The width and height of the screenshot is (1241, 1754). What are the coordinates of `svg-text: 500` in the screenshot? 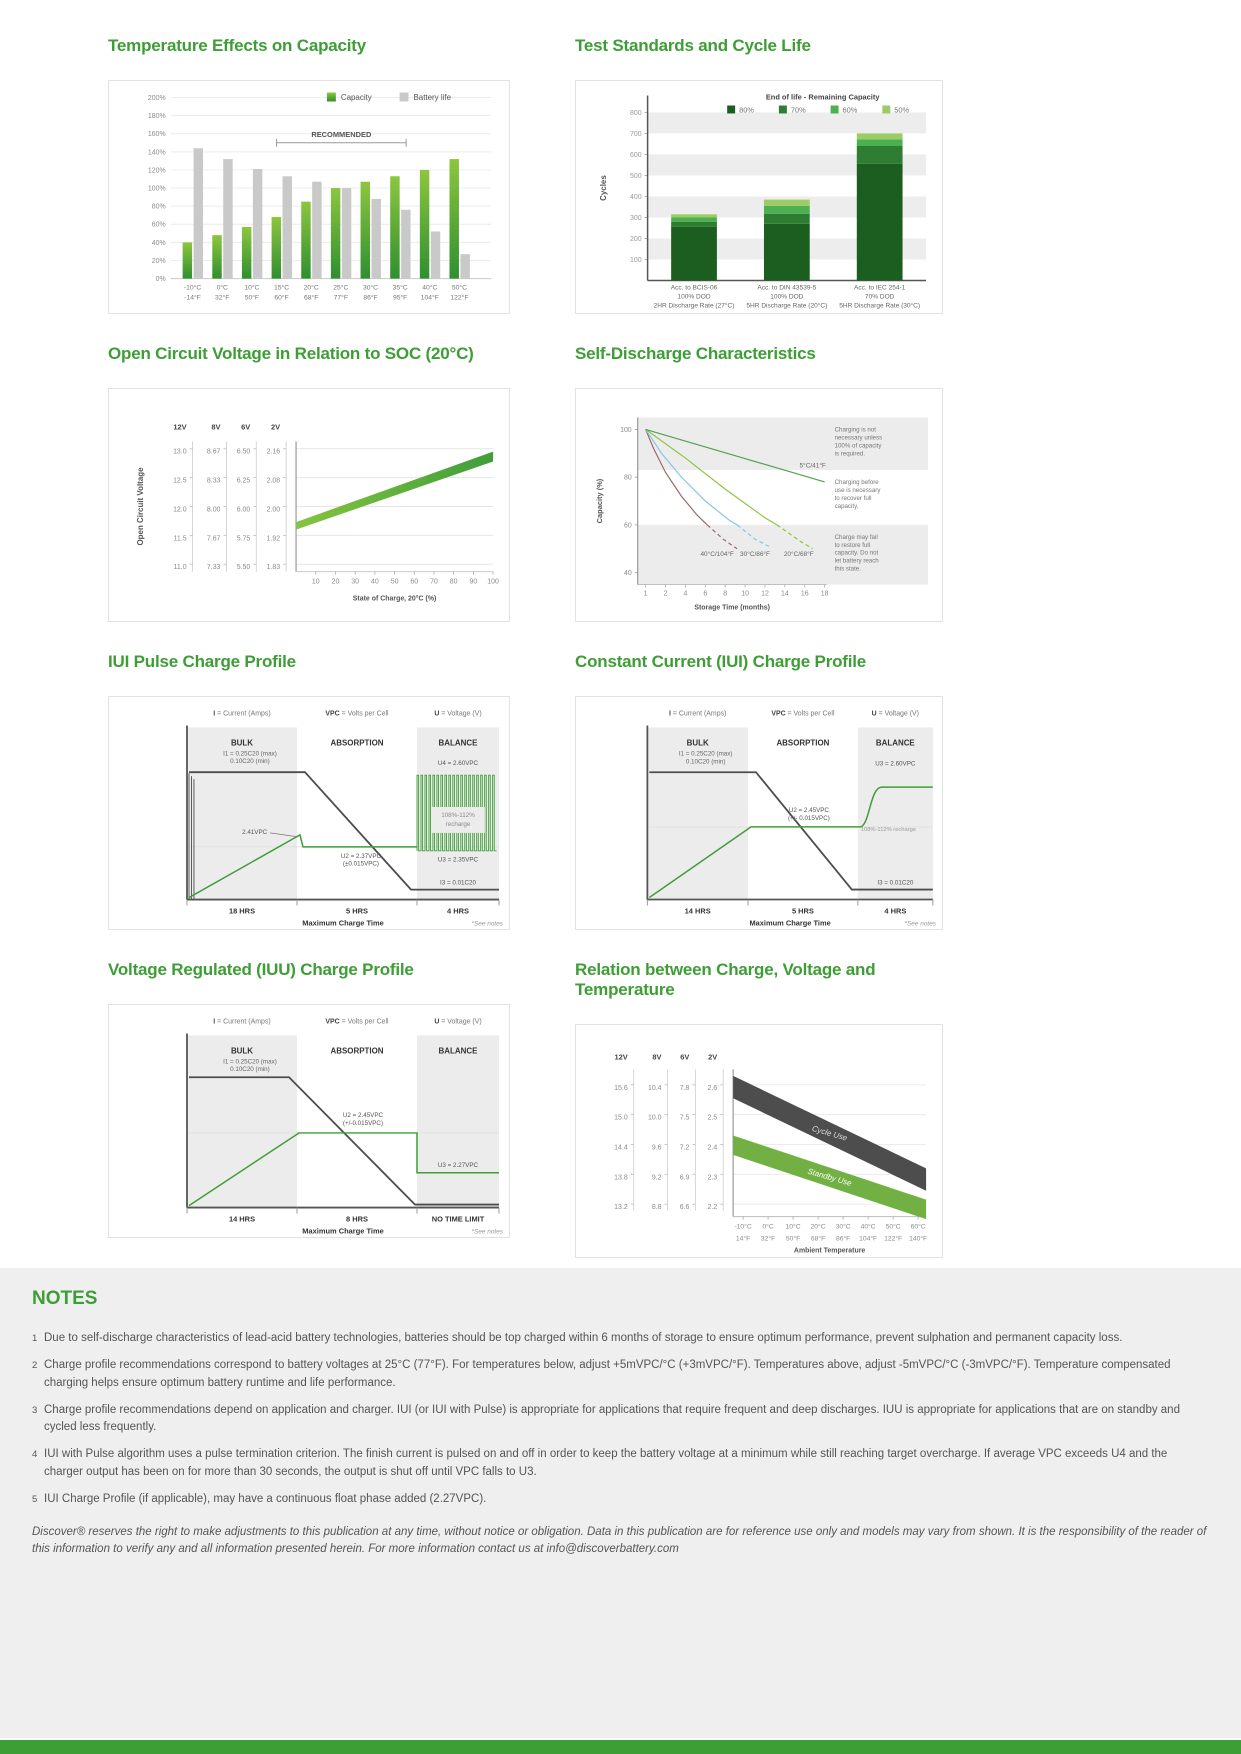 It's located at (636, 176).